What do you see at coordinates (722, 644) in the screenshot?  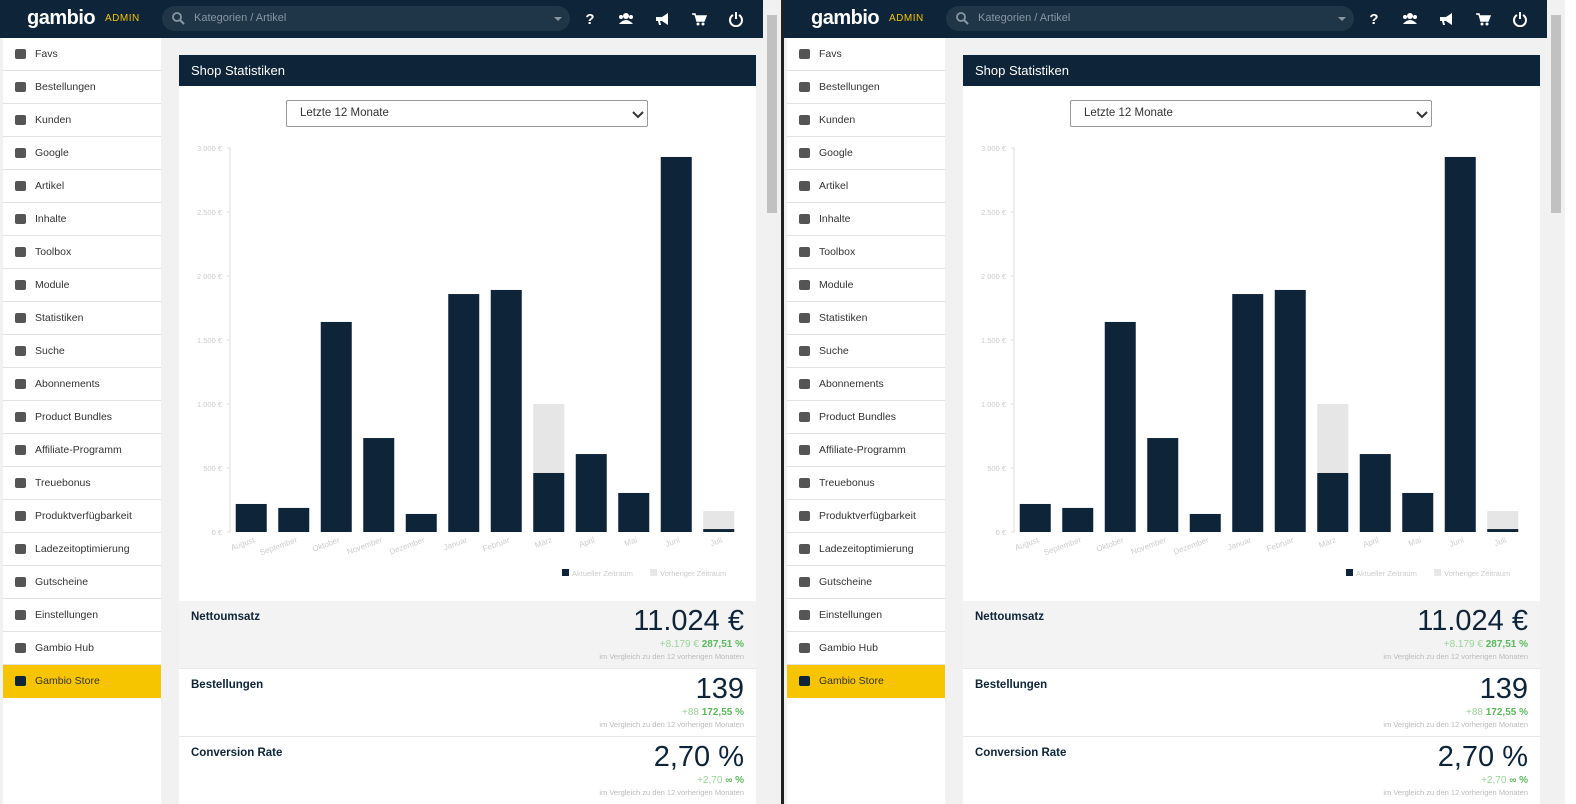 I see `stat-change-pct: 287,51 %` at bounding box center [722, 644].